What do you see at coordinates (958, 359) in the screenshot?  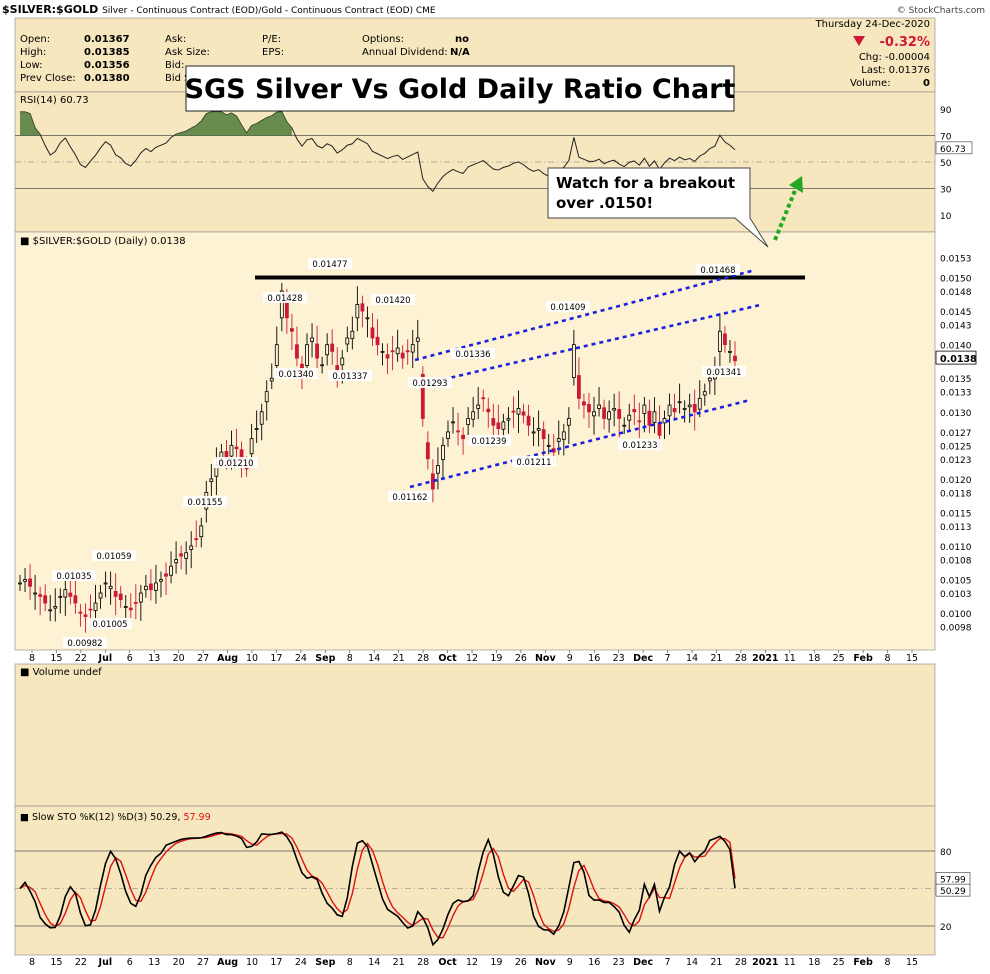 I see `last-price-value: 0.0138` at bounding box center [958, 359].